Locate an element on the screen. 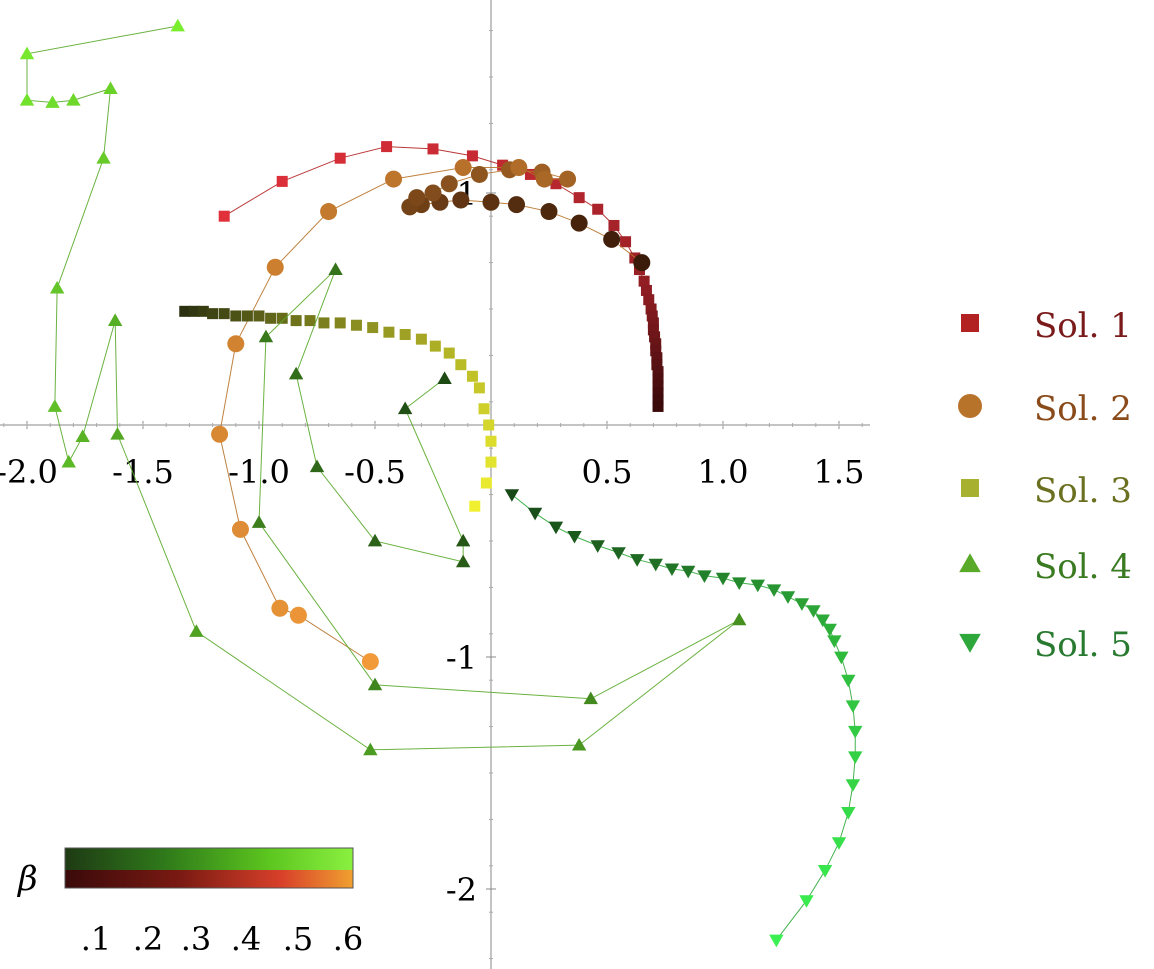 This screenshot has width=1154, height=969. x-tick-label: -1.0 is located at coordinates (259, 472).